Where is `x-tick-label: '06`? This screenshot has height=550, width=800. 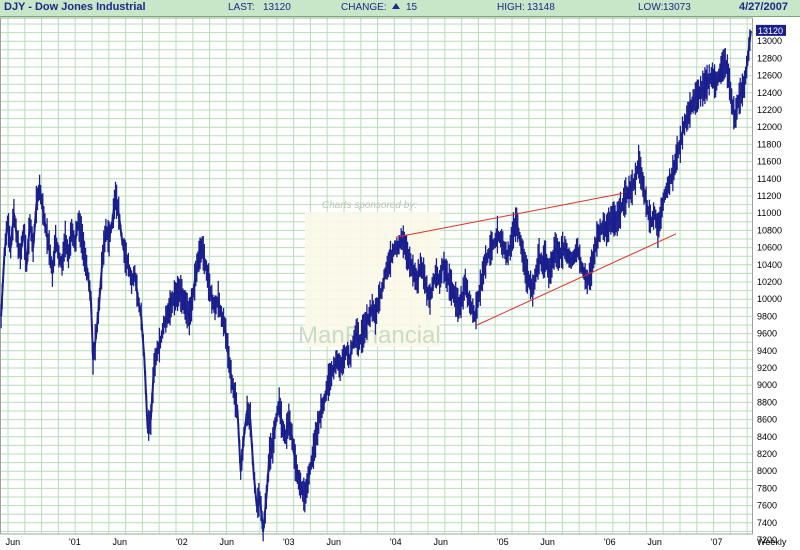
x-tick-label: '06 is located at coordinates (610, 542).